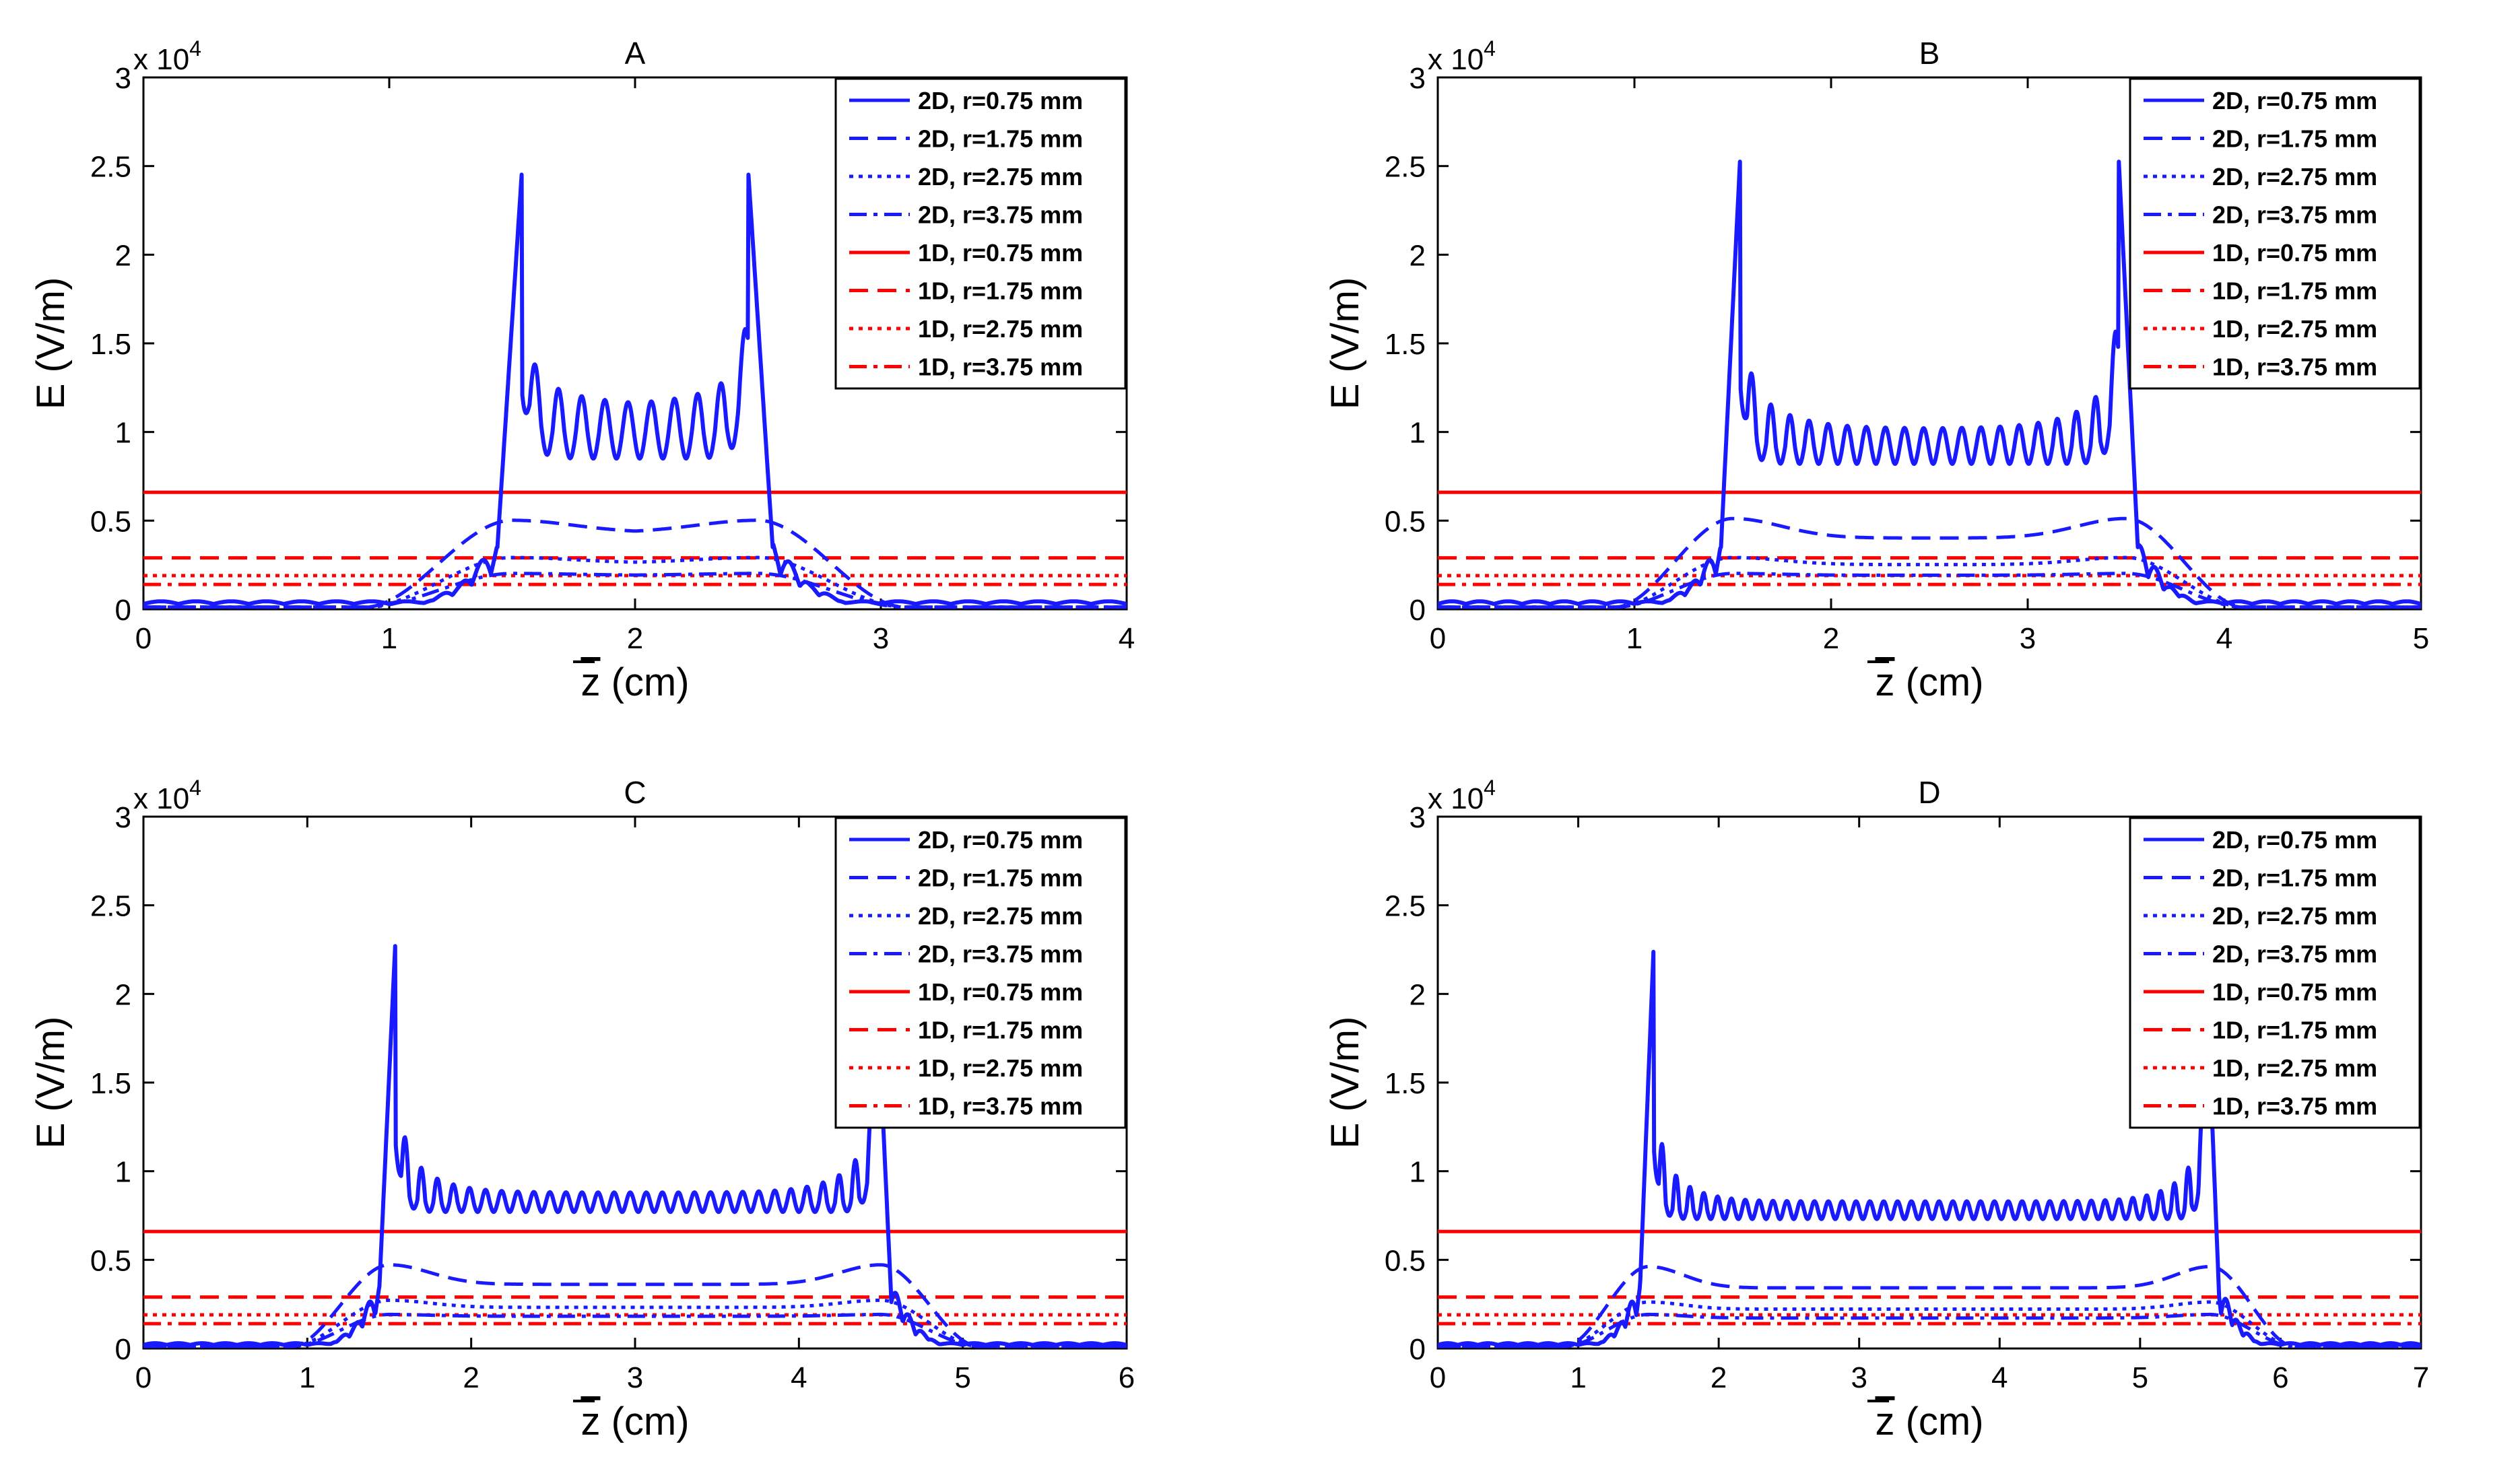  Describe the element at coordinates (1929, 792) in the screenshot. I see `chart-title: D` at that location.